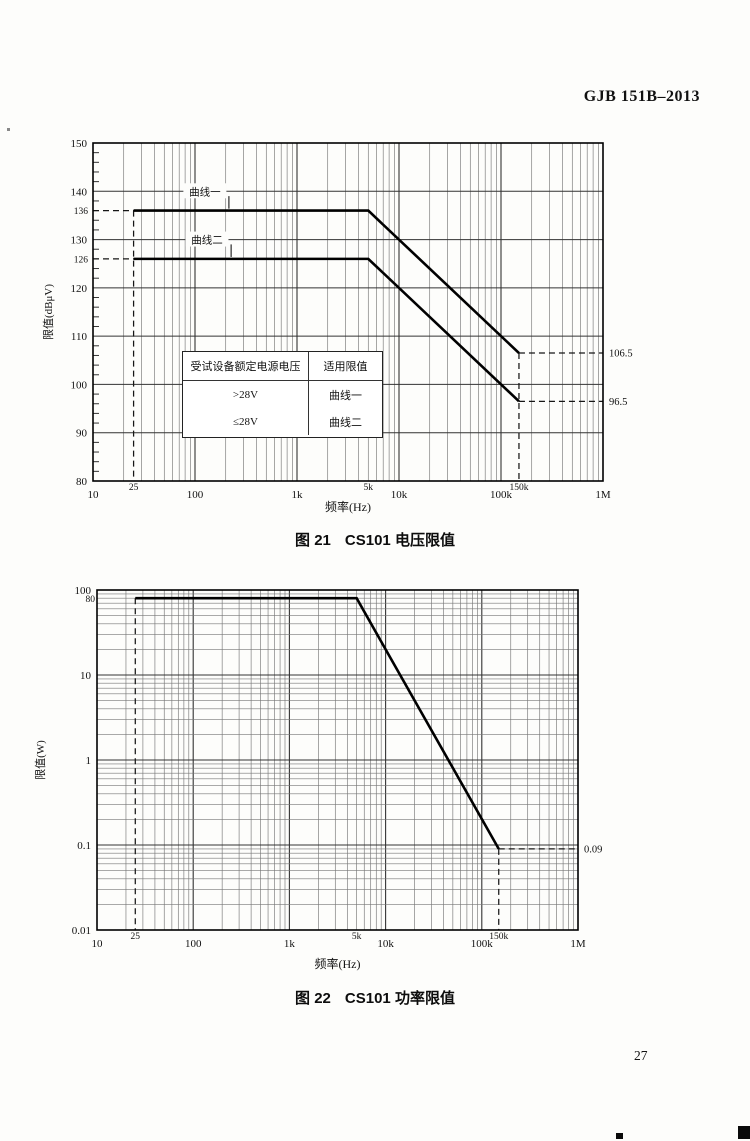 This screenshot has width=750, height=1141. I want to click on svg-text: 96.5, so click(618, 402).